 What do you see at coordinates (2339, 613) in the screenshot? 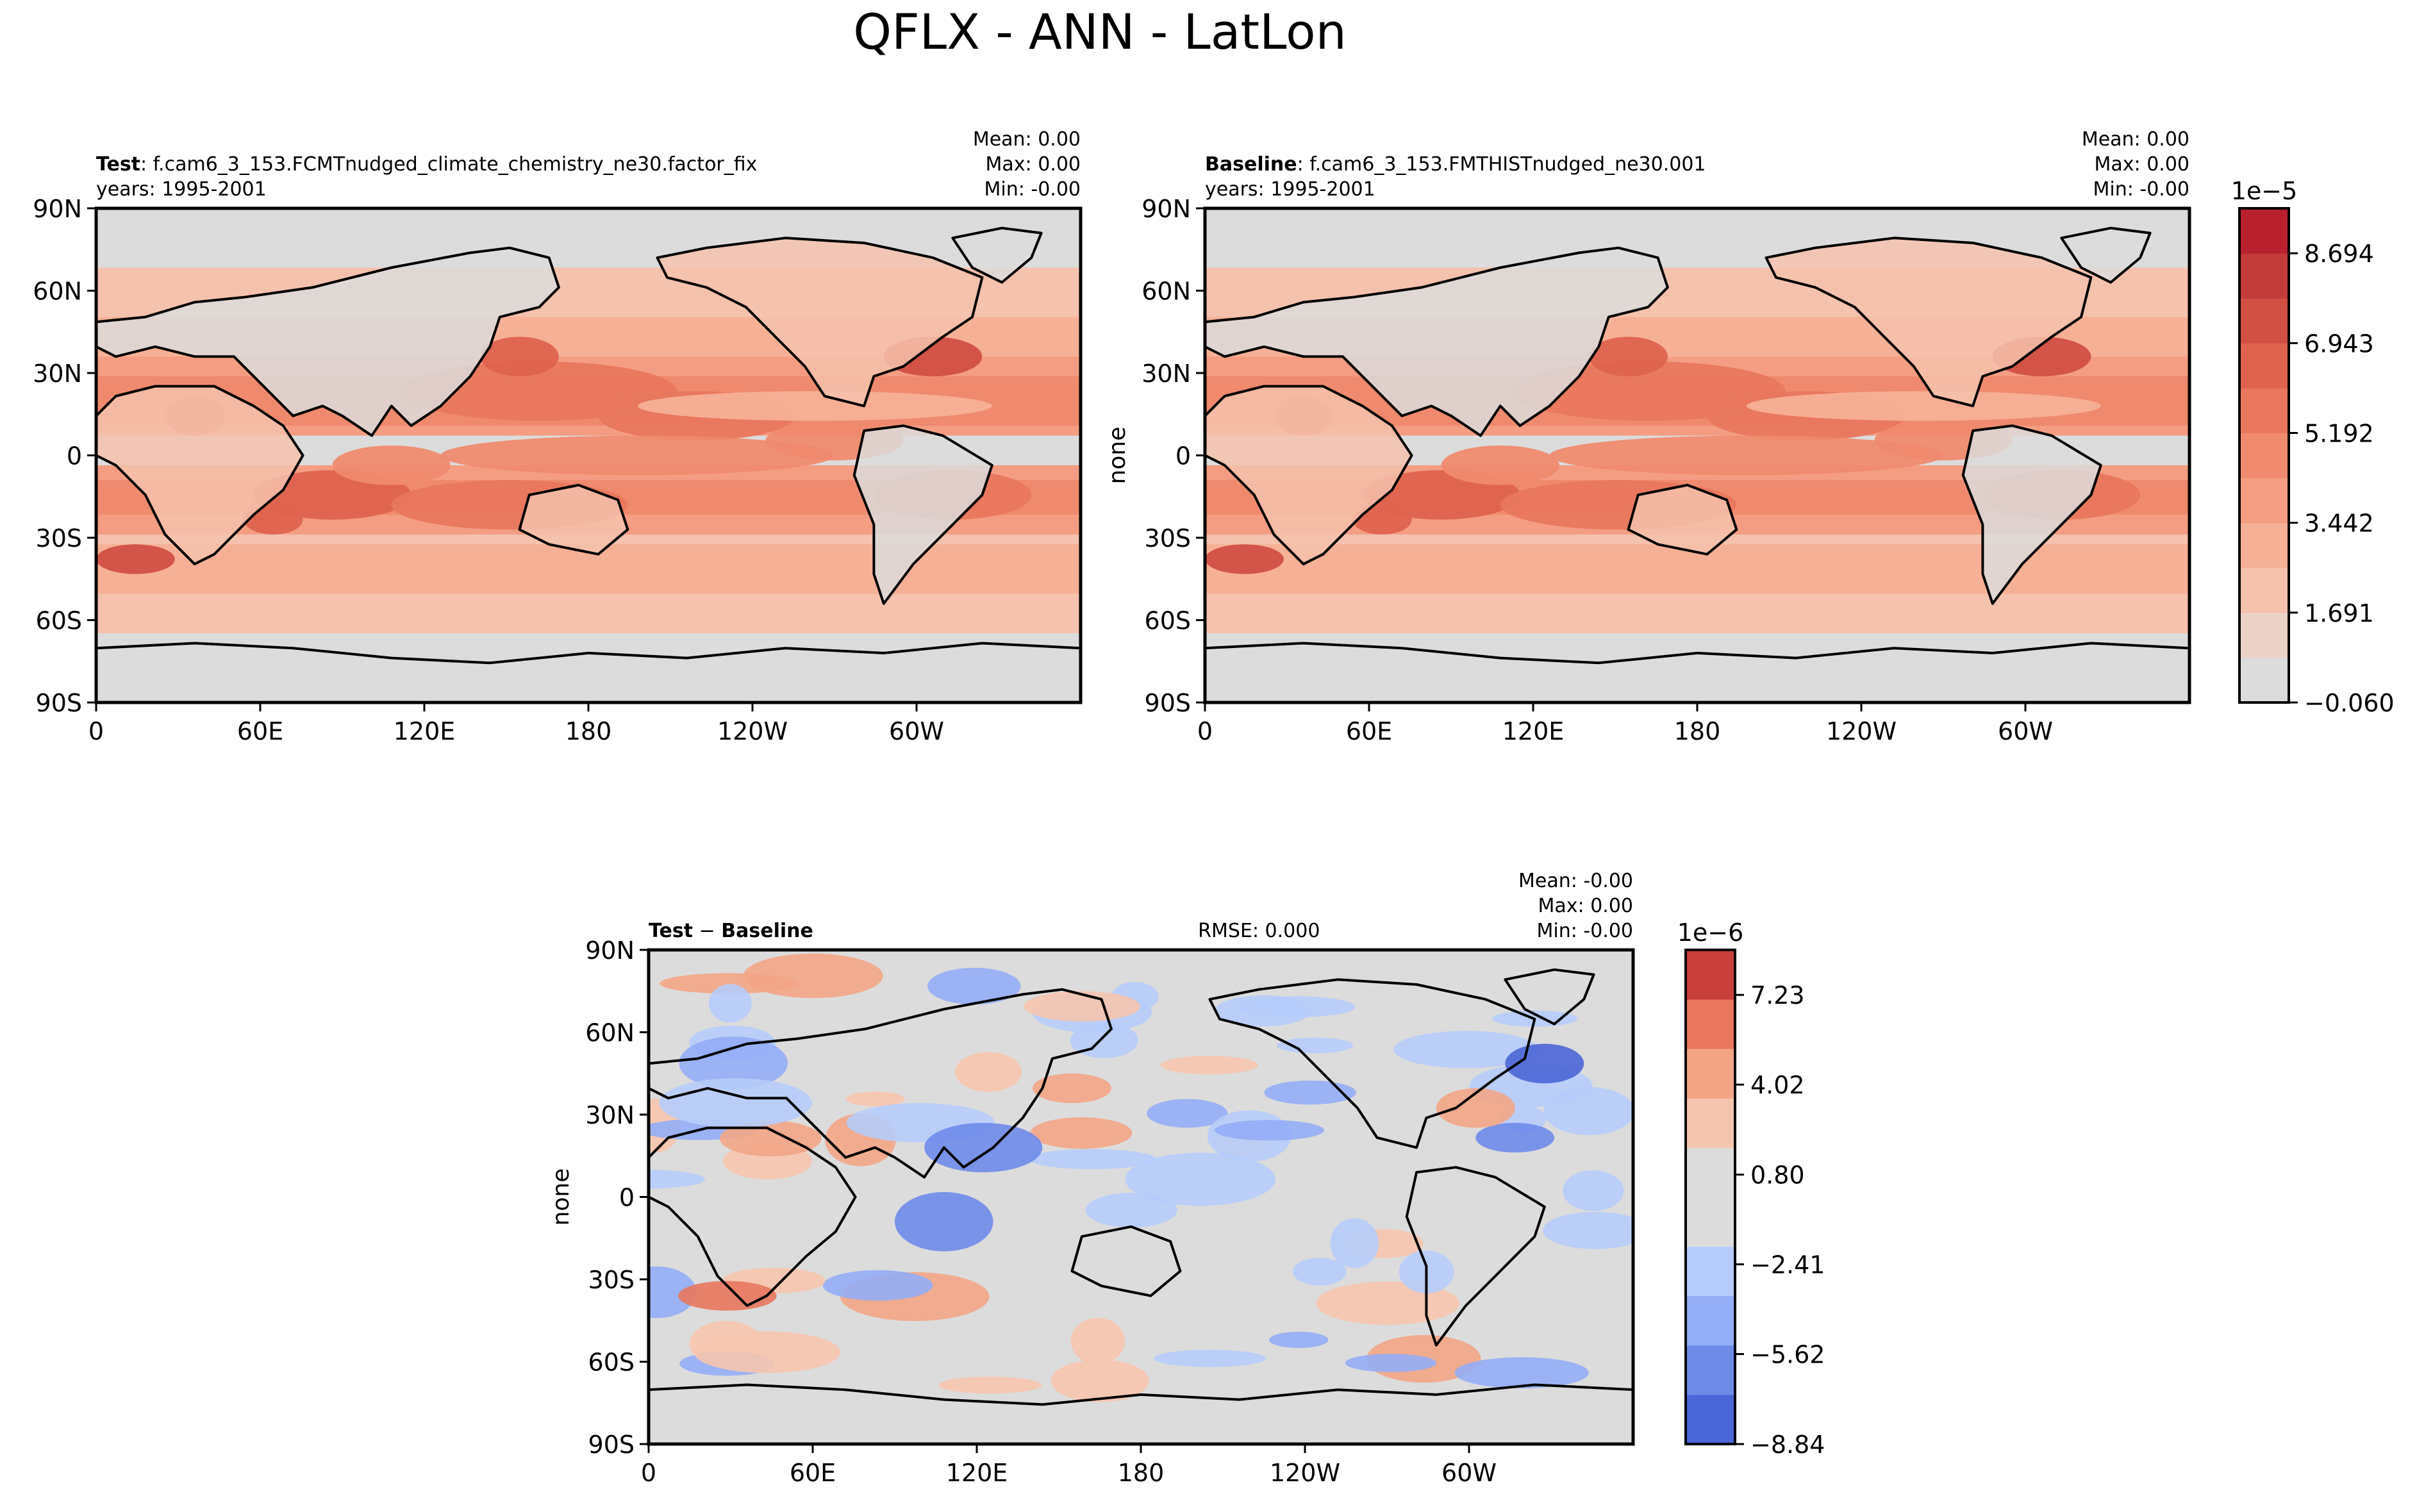
I see `colorbar-tick-label: 1.691` at bounding box center [2339, 613].